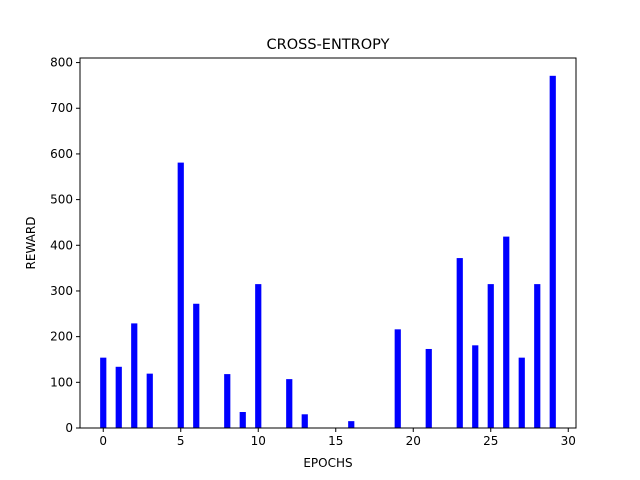  I want to click on x-tick-label: 0, so click(103, 441).